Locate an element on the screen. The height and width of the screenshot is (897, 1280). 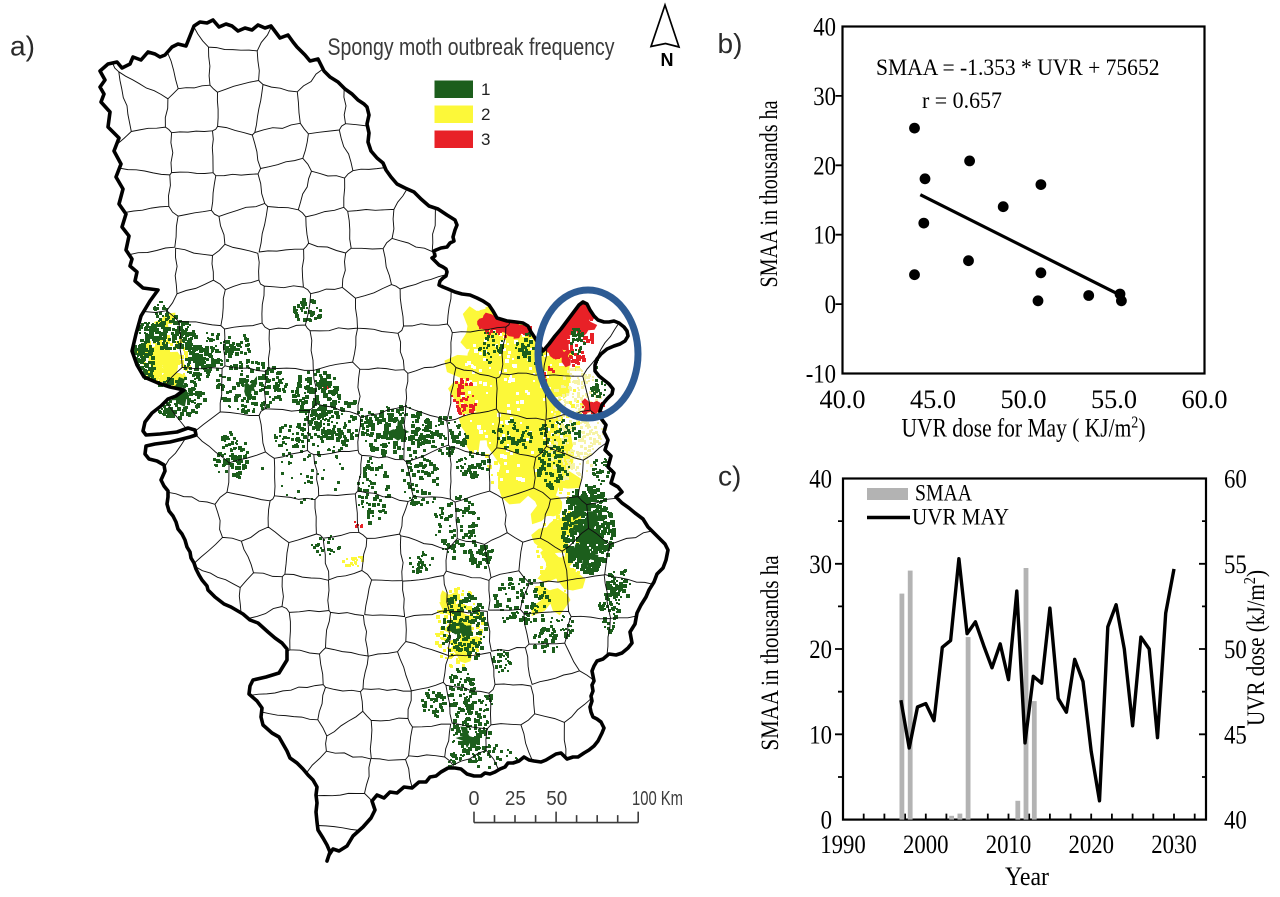
svg-text: 40.0 is located at coordinates (843, 399).